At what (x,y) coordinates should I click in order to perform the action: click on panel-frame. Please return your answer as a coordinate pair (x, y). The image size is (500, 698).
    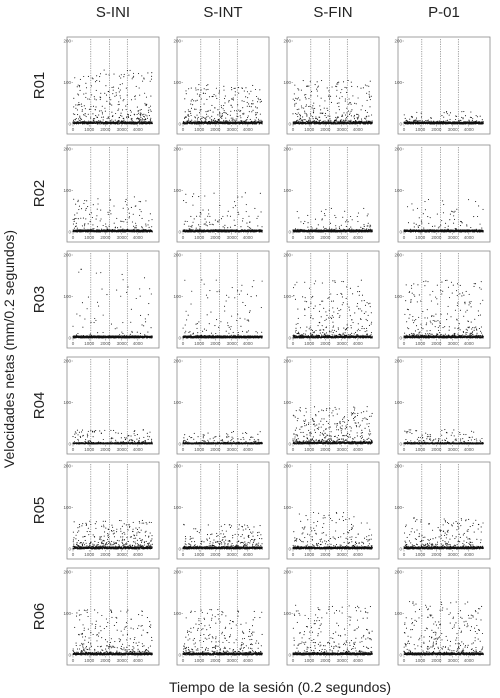
    Looking at the image, I should click on (113, 85).